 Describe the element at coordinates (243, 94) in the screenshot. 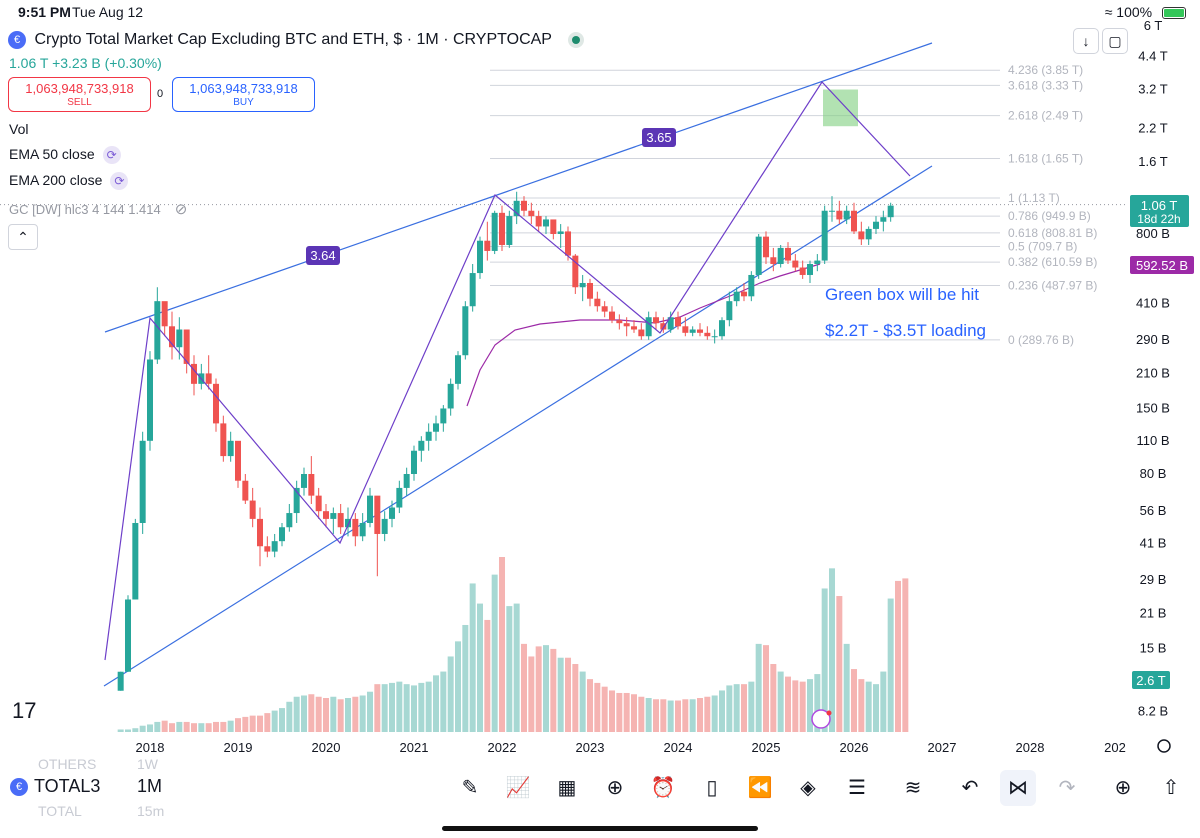

I see `buy-button: 1,063,948,733,918 BUY` at that location.